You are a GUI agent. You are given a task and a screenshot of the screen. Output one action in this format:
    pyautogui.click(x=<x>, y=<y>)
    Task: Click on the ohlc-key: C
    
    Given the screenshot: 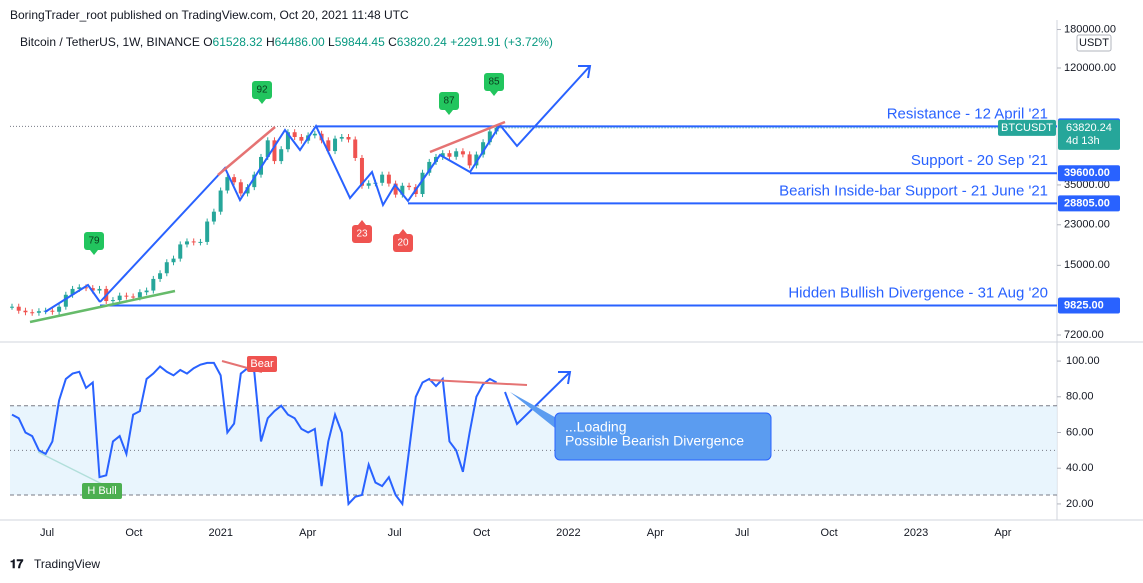 What is the action you would take?
    pyautogui.click(x=392, y=42)
    